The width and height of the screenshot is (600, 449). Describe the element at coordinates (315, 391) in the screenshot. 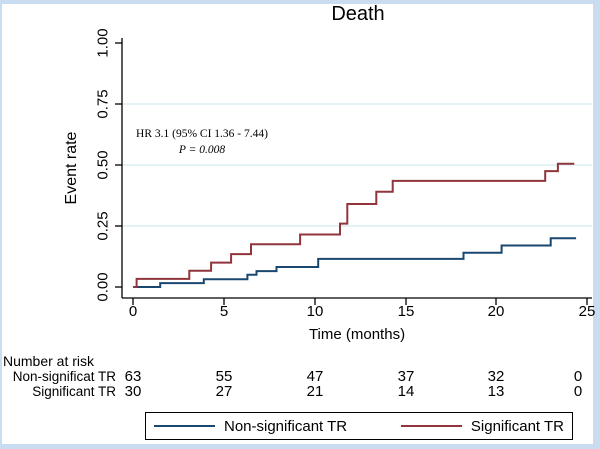

I see `risk-value: 21` at that location.